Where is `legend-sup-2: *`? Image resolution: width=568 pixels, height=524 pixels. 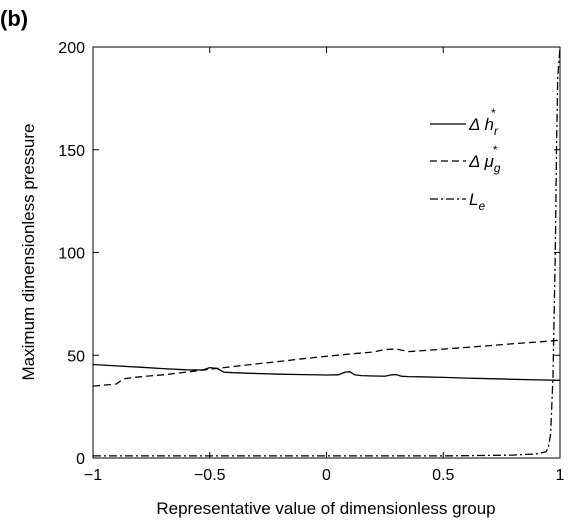 legend-sup-2: * is located at coordinates (495, 150).